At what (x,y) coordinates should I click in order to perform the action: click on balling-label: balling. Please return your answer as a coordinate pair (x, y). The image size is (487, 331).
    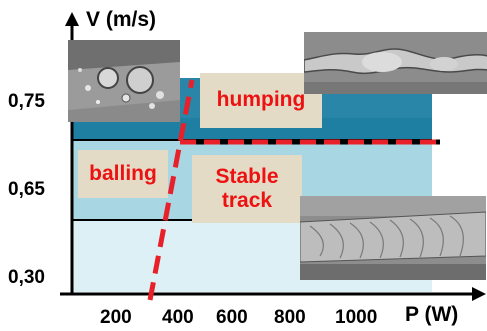
    Looking at the image, I should click on (123, 173).